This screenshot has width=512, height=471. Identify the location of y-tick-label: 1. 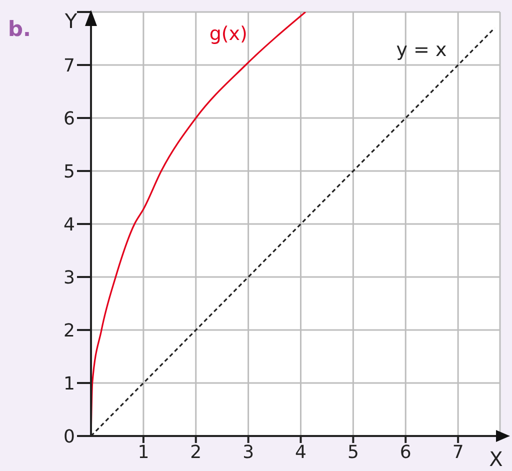
(69, 383).